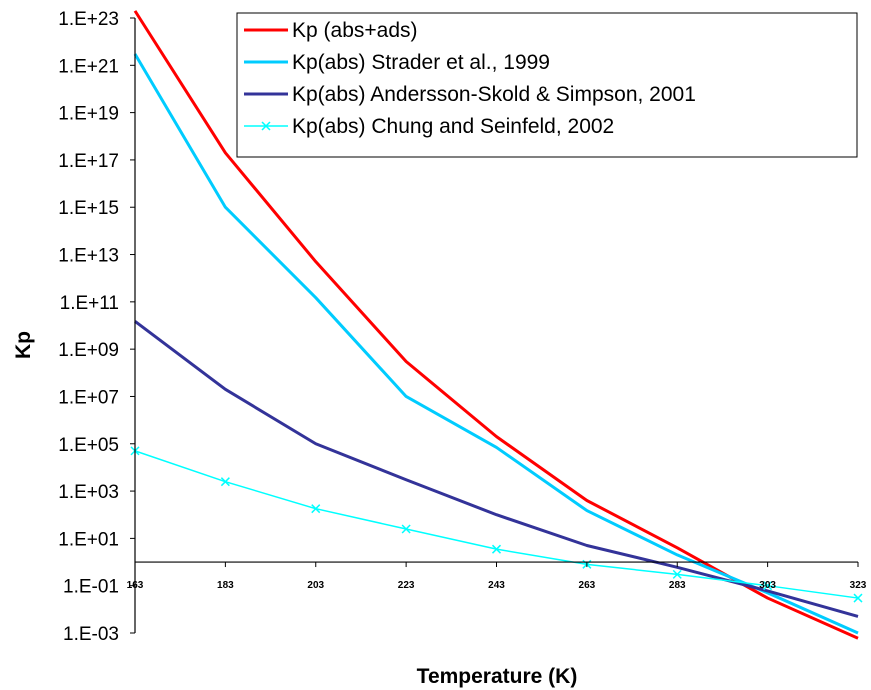  What do you see at coordinates (88, 114) in the screenshot?
I see `y-tick-label: 1.E+19` at bounding box center [88, 114].